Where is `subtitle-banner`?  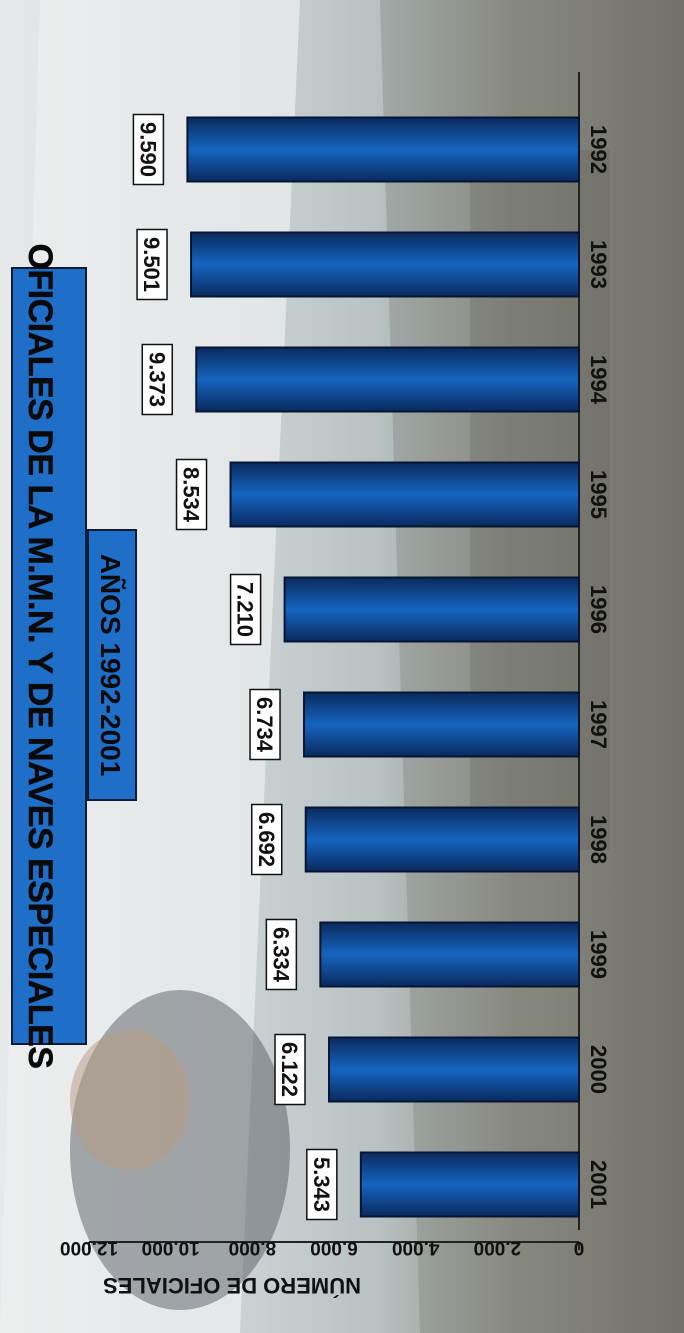
subtitle-banner is located at coordinates (112, 665).